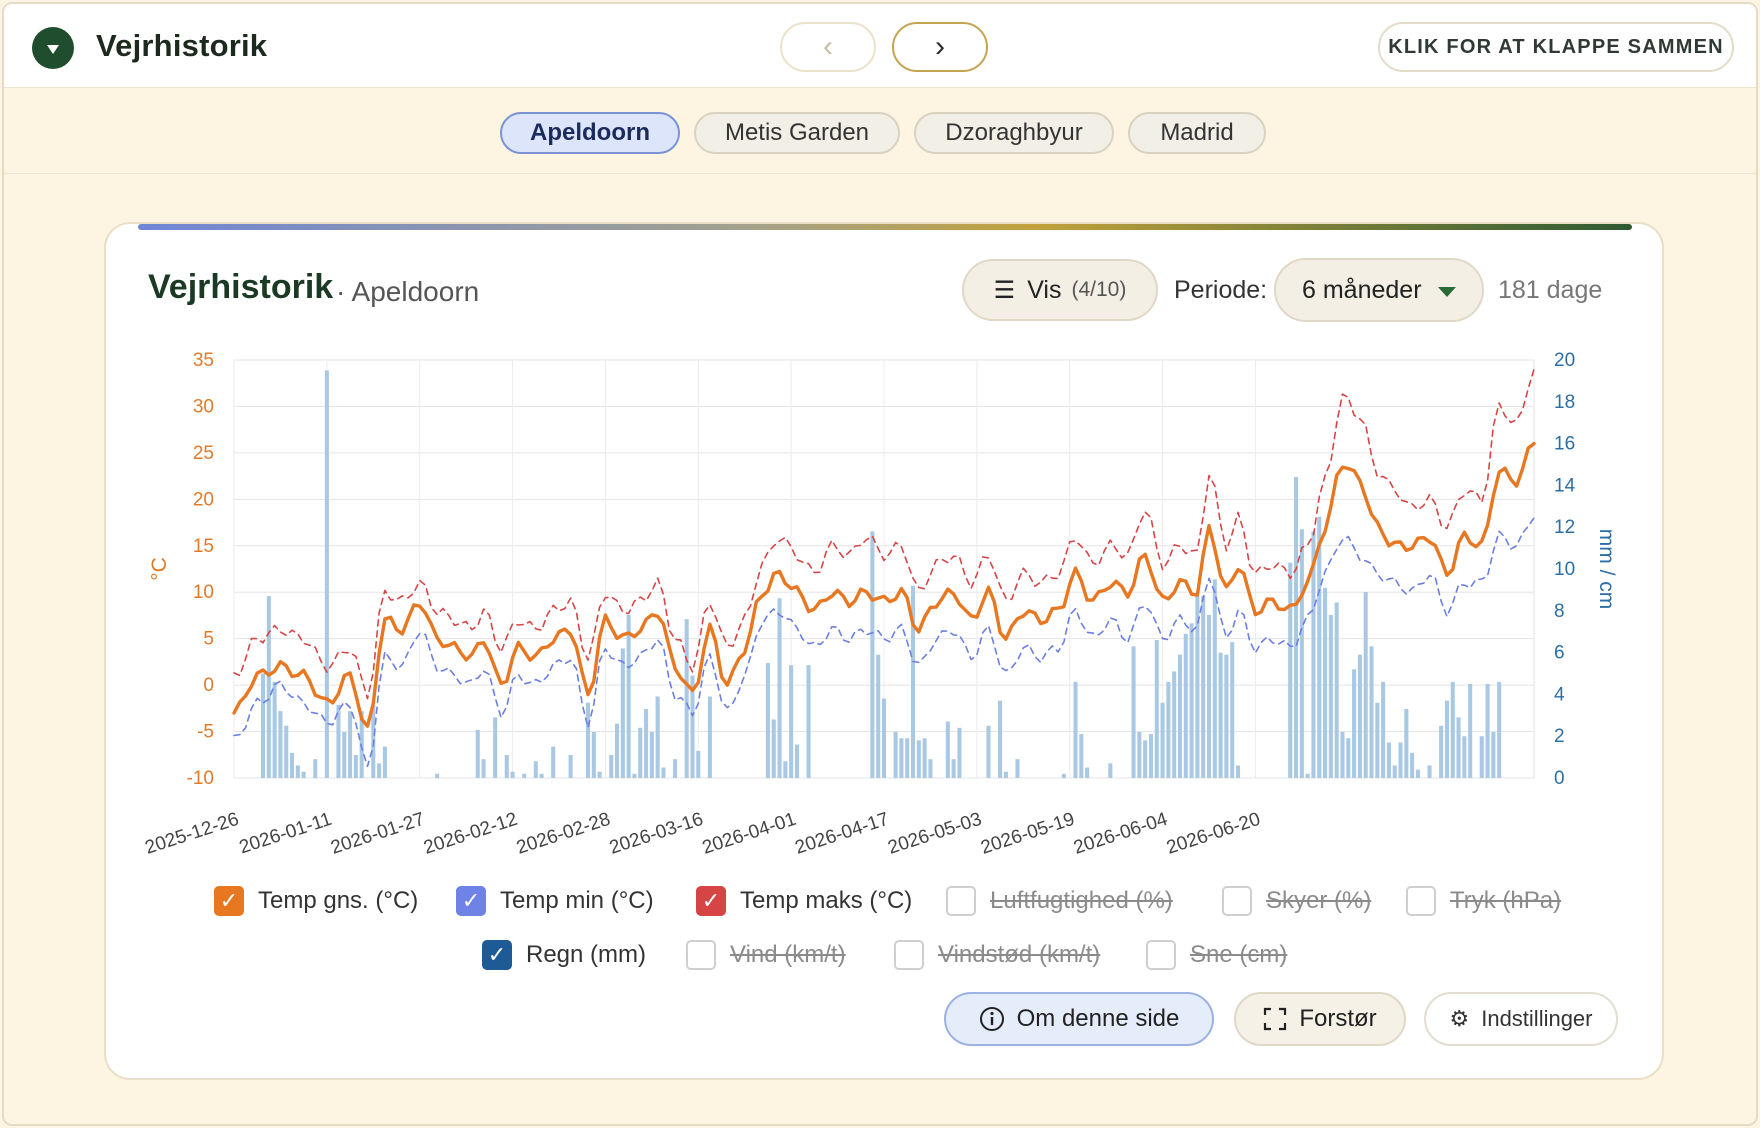 The width and height of the screenshot is (1760, 1128). Describe the element at coordinates (711, 901) in the screenshot. I see `checkbox-temp-max: ✓` at that location.